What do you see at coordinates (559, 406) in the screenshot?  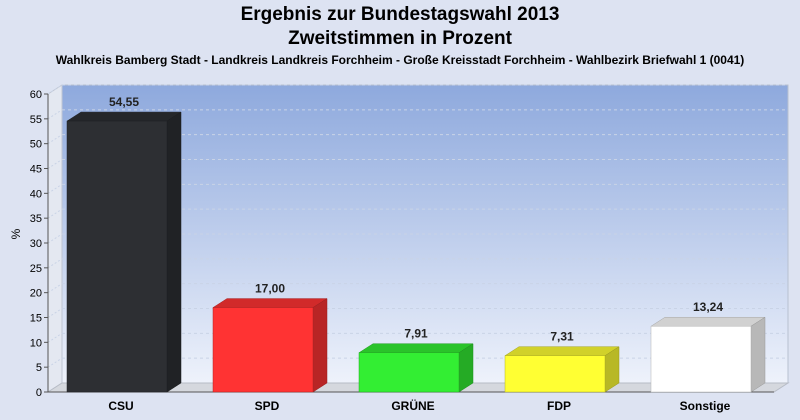 I see `x-tick-label: FDP` at bounding box center [559, 406].